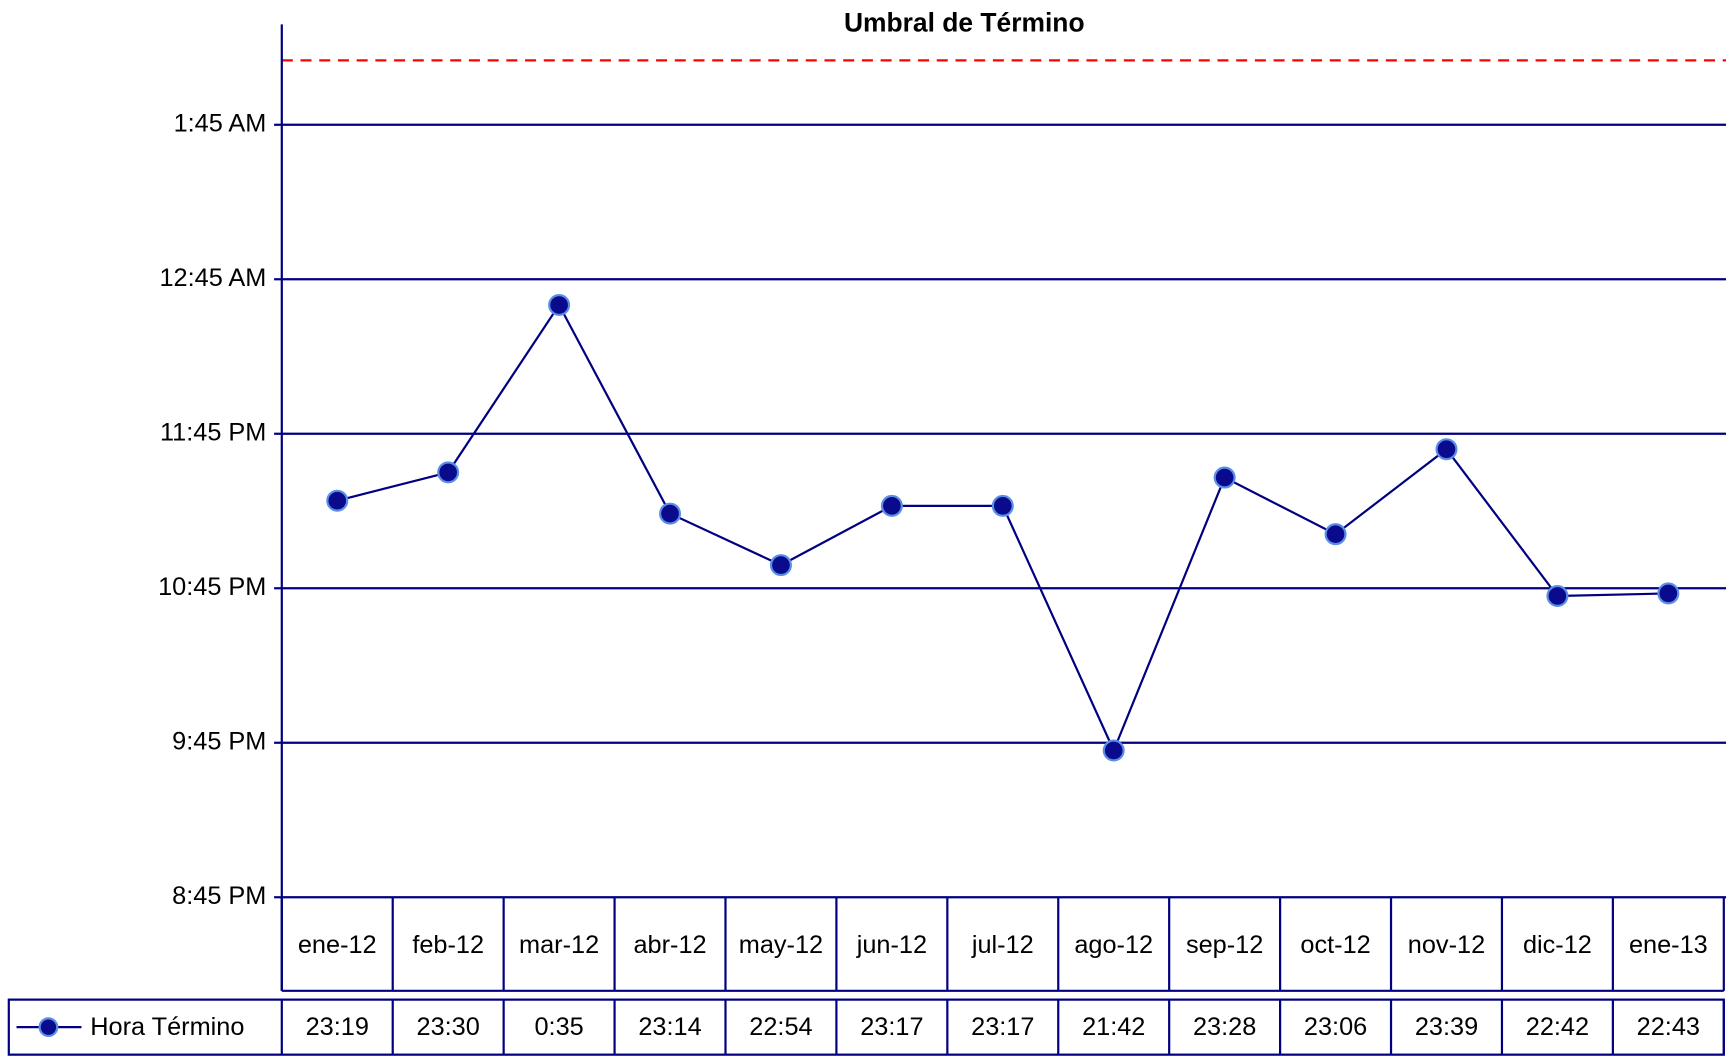  What do you see at coordinates (448, 945) in the screenshot?
I see `x-tick-label: feb-12` at bounding box center [448, 945].